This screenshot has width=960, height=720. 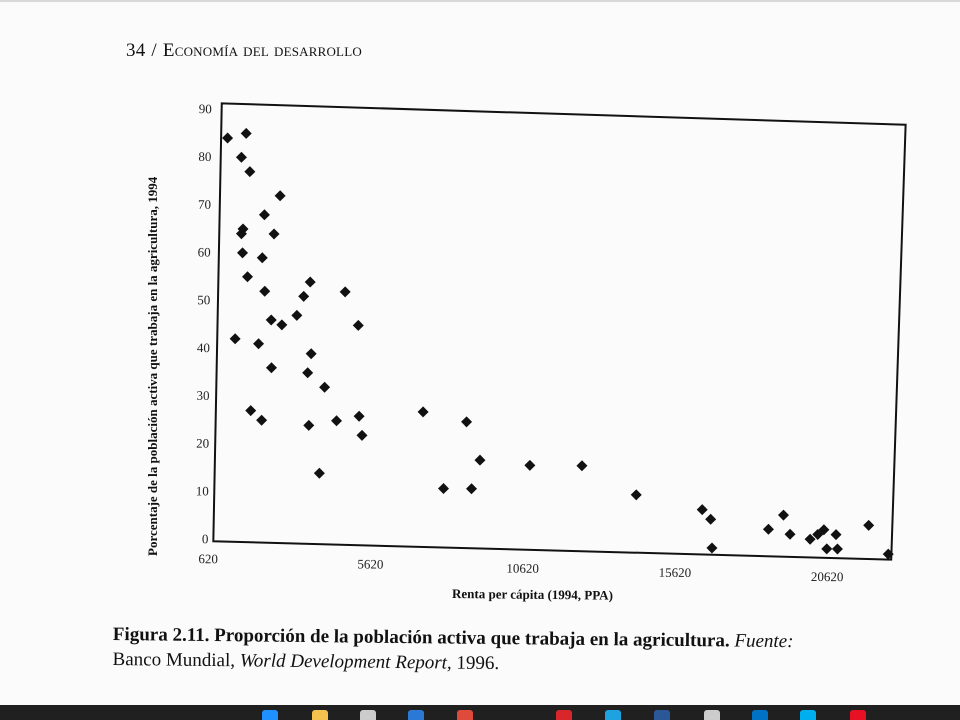 What do you see at coordinates (202, 490) in the screenshot?
I see `y-tick-label: 10` at bounding box center [202, 490].